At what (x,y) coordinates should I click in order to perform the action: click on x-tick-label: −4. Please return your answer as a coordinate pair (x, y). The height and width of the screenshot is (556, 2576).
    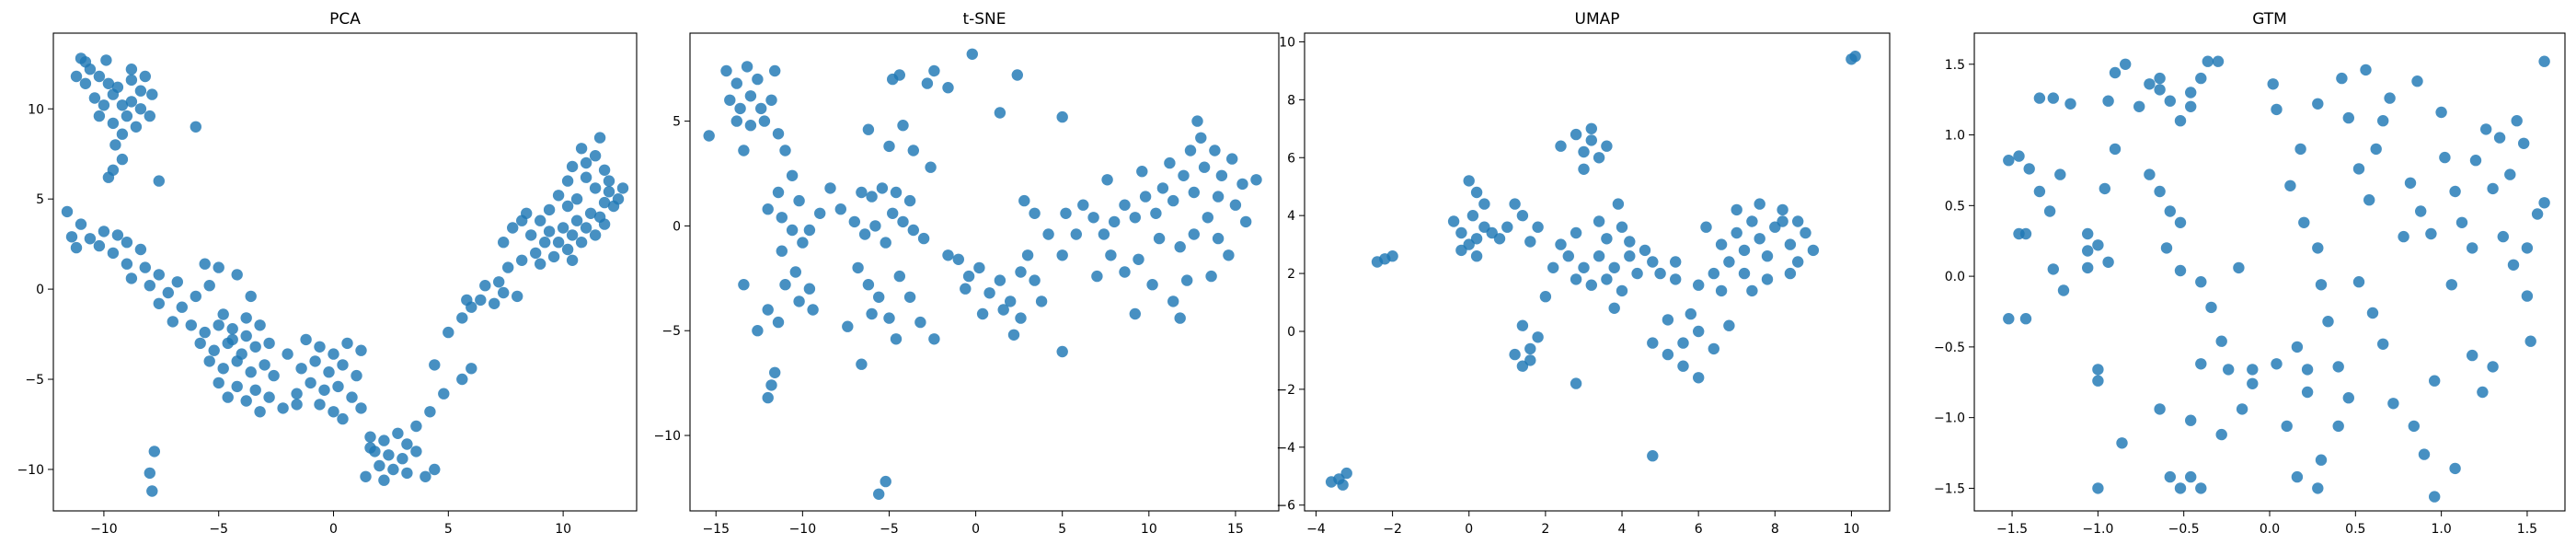
    Looking at the image, I should click on (1316, 529).